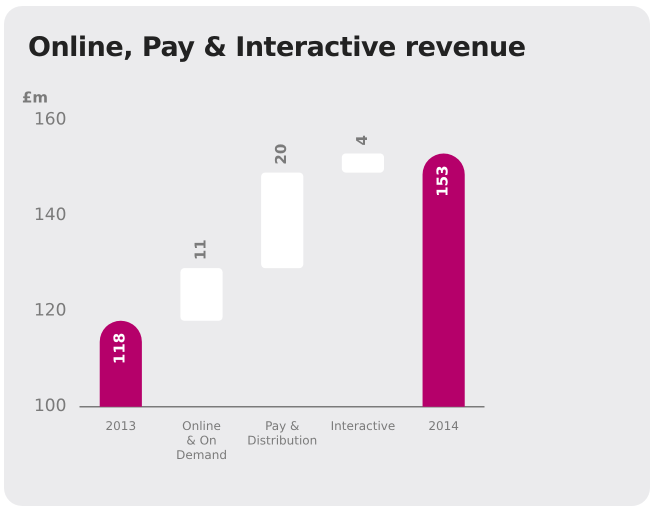  Describe the element at coordinates (282, 433) in the screenshot. I see `x-tick-label: Pay & Distribution` at that location.